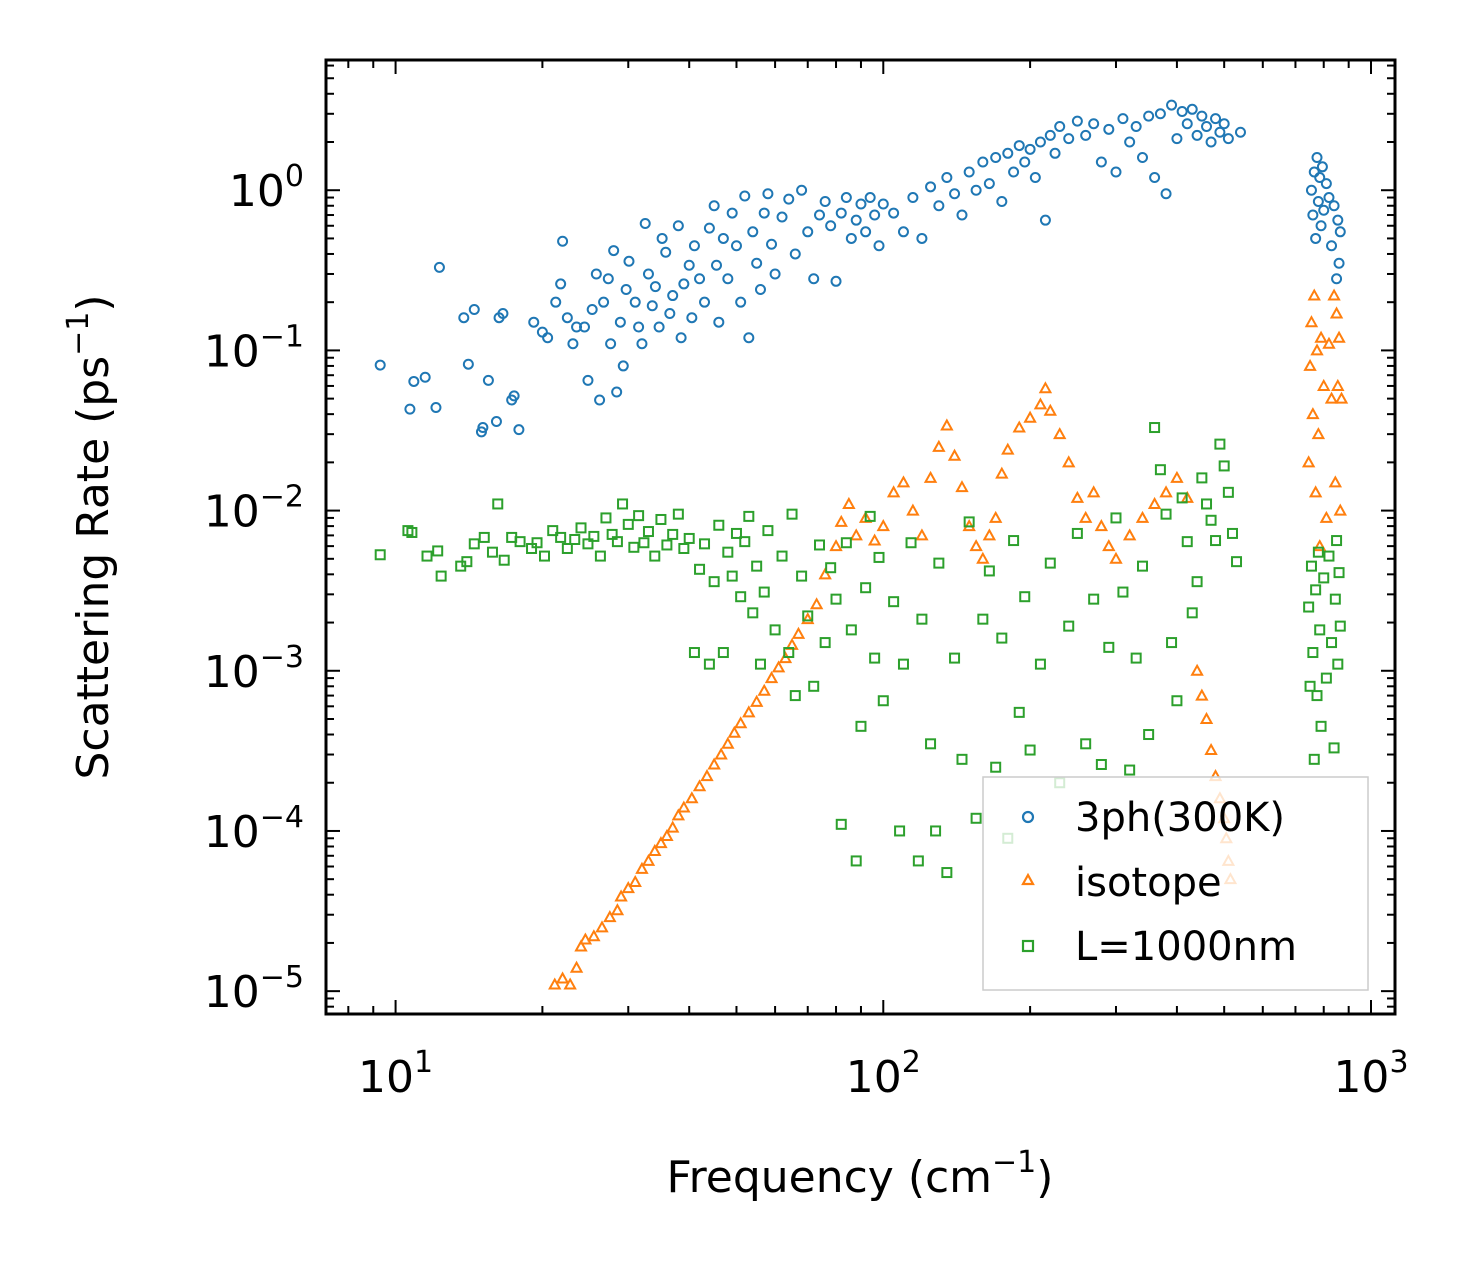 The height and width of the screenshot is (1265, 1477). I want to click on y-tick-label: 10⁻³, so click(254, 669).